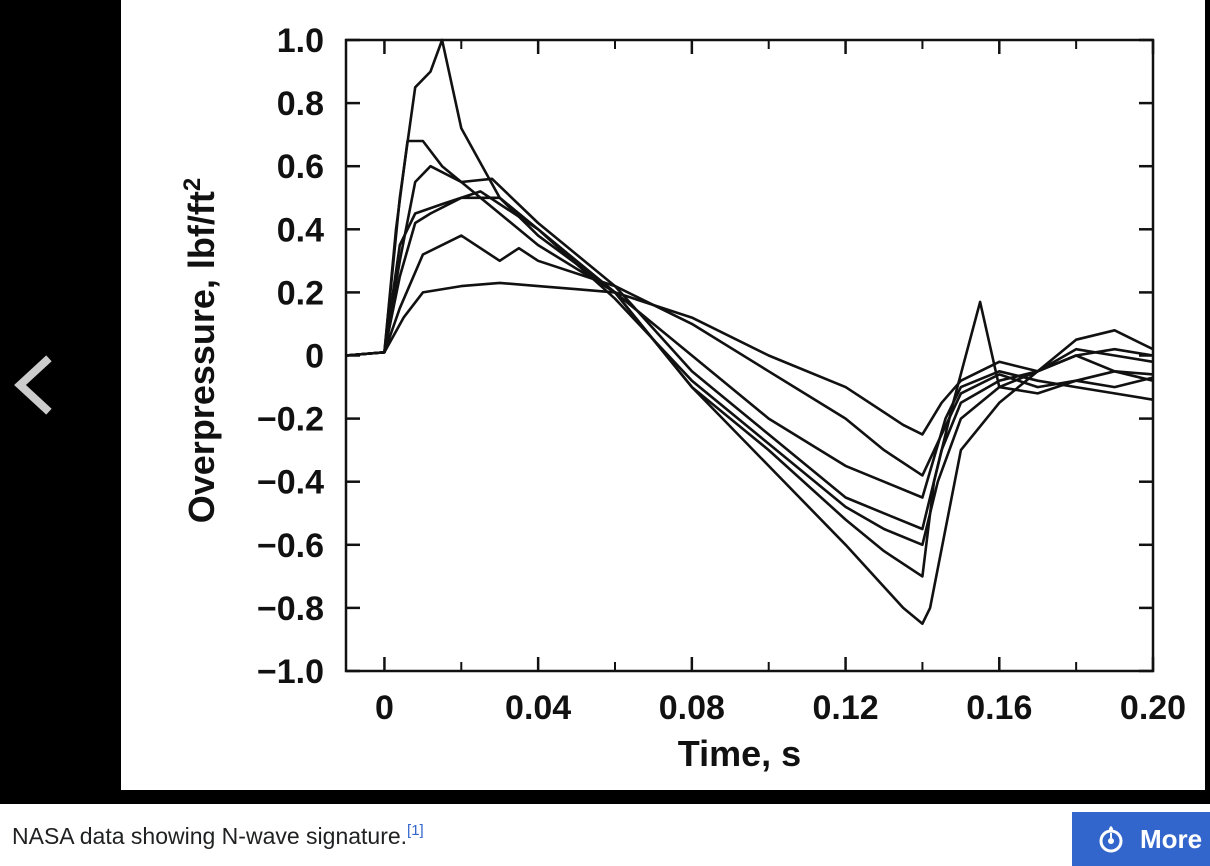 This screenshot has width=1210, height=866. Describe the element at coordinates (300, 293) in the screenshot. I see `y-tick-label: 0.2` at that location.